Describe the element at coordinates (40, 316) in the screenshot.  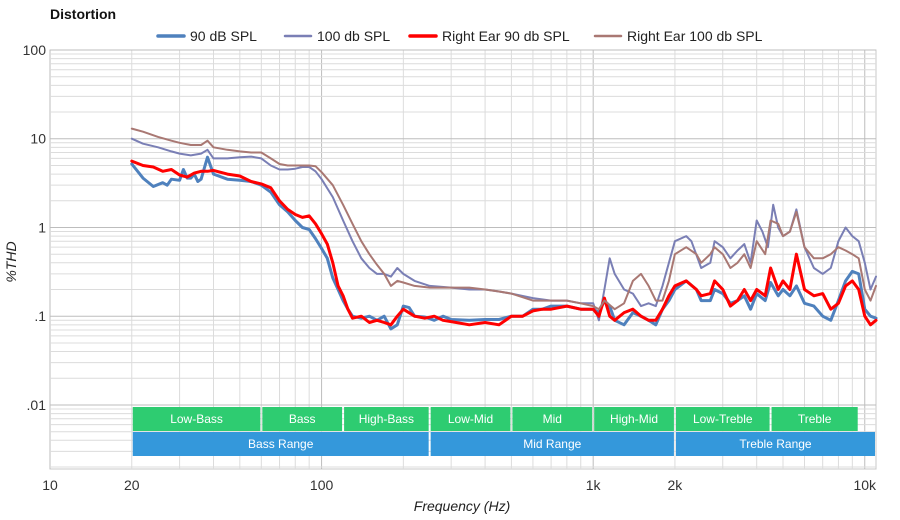
I see `y-tick-label: .1` at that location.